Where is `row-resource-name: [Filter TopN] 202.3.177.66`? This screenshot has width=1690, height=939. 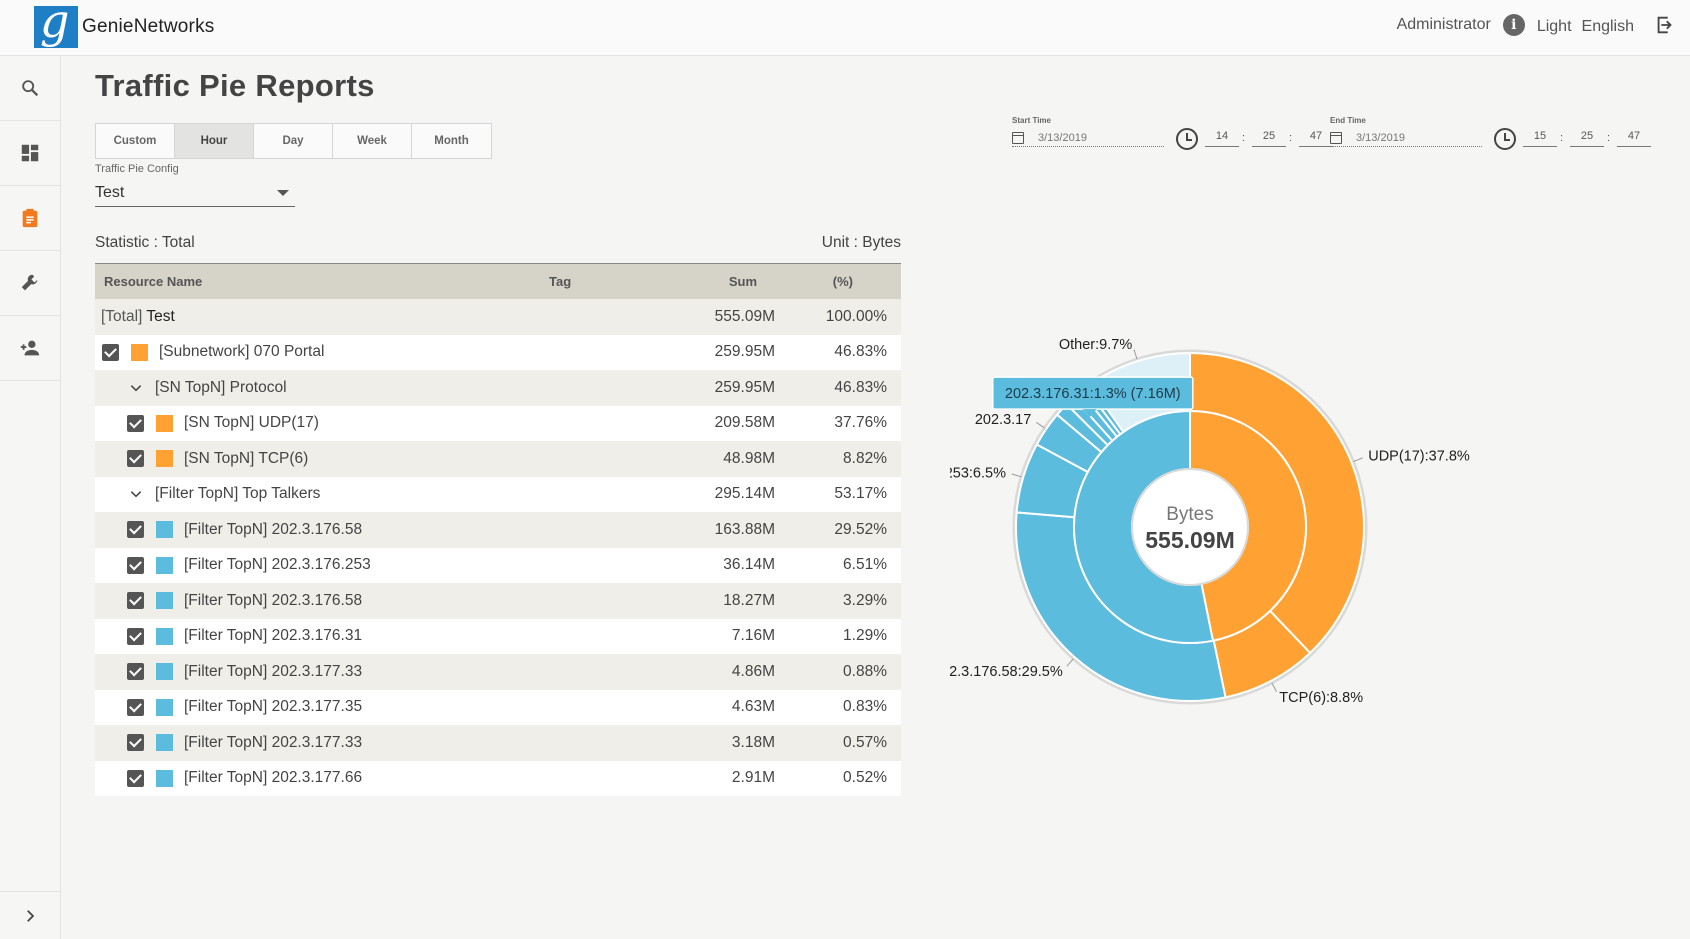
row-resource-name: [Filter TopN] 202.3.177.66 is located at coordinates (322, 778).